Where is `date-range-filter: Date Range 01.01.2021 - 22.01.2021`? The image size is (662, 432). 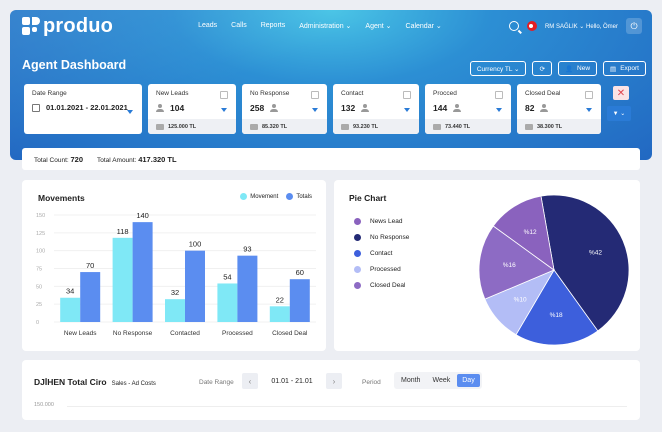
date-range-filter: Date Range 01.01.2021 - 22.01.2021 is located at coordinates (83, 109).